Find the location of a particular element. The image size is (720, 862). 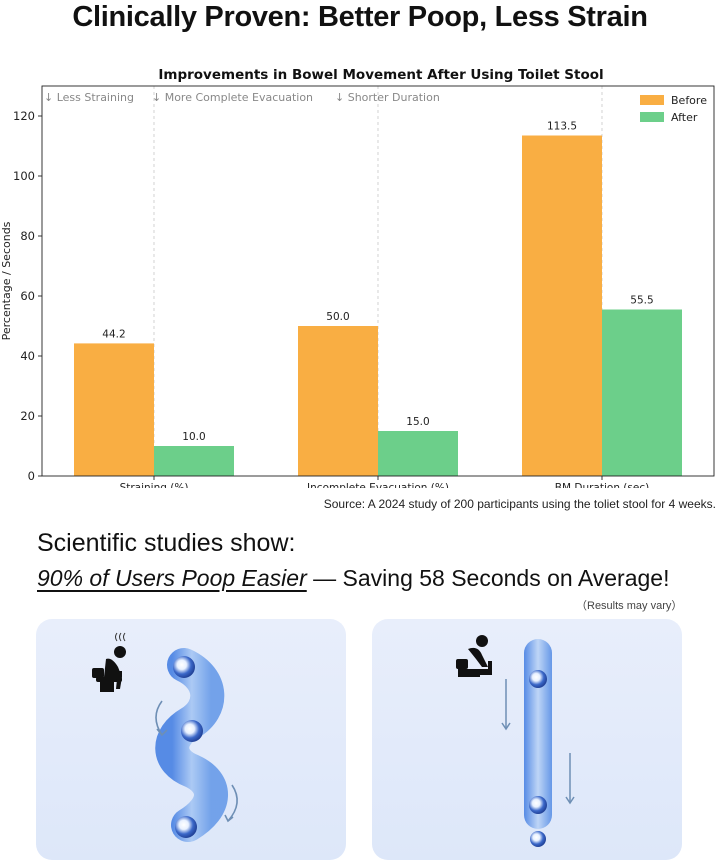

chart-annotation: ↓ More Complete Evacuation is located at coordinates (232, 97).